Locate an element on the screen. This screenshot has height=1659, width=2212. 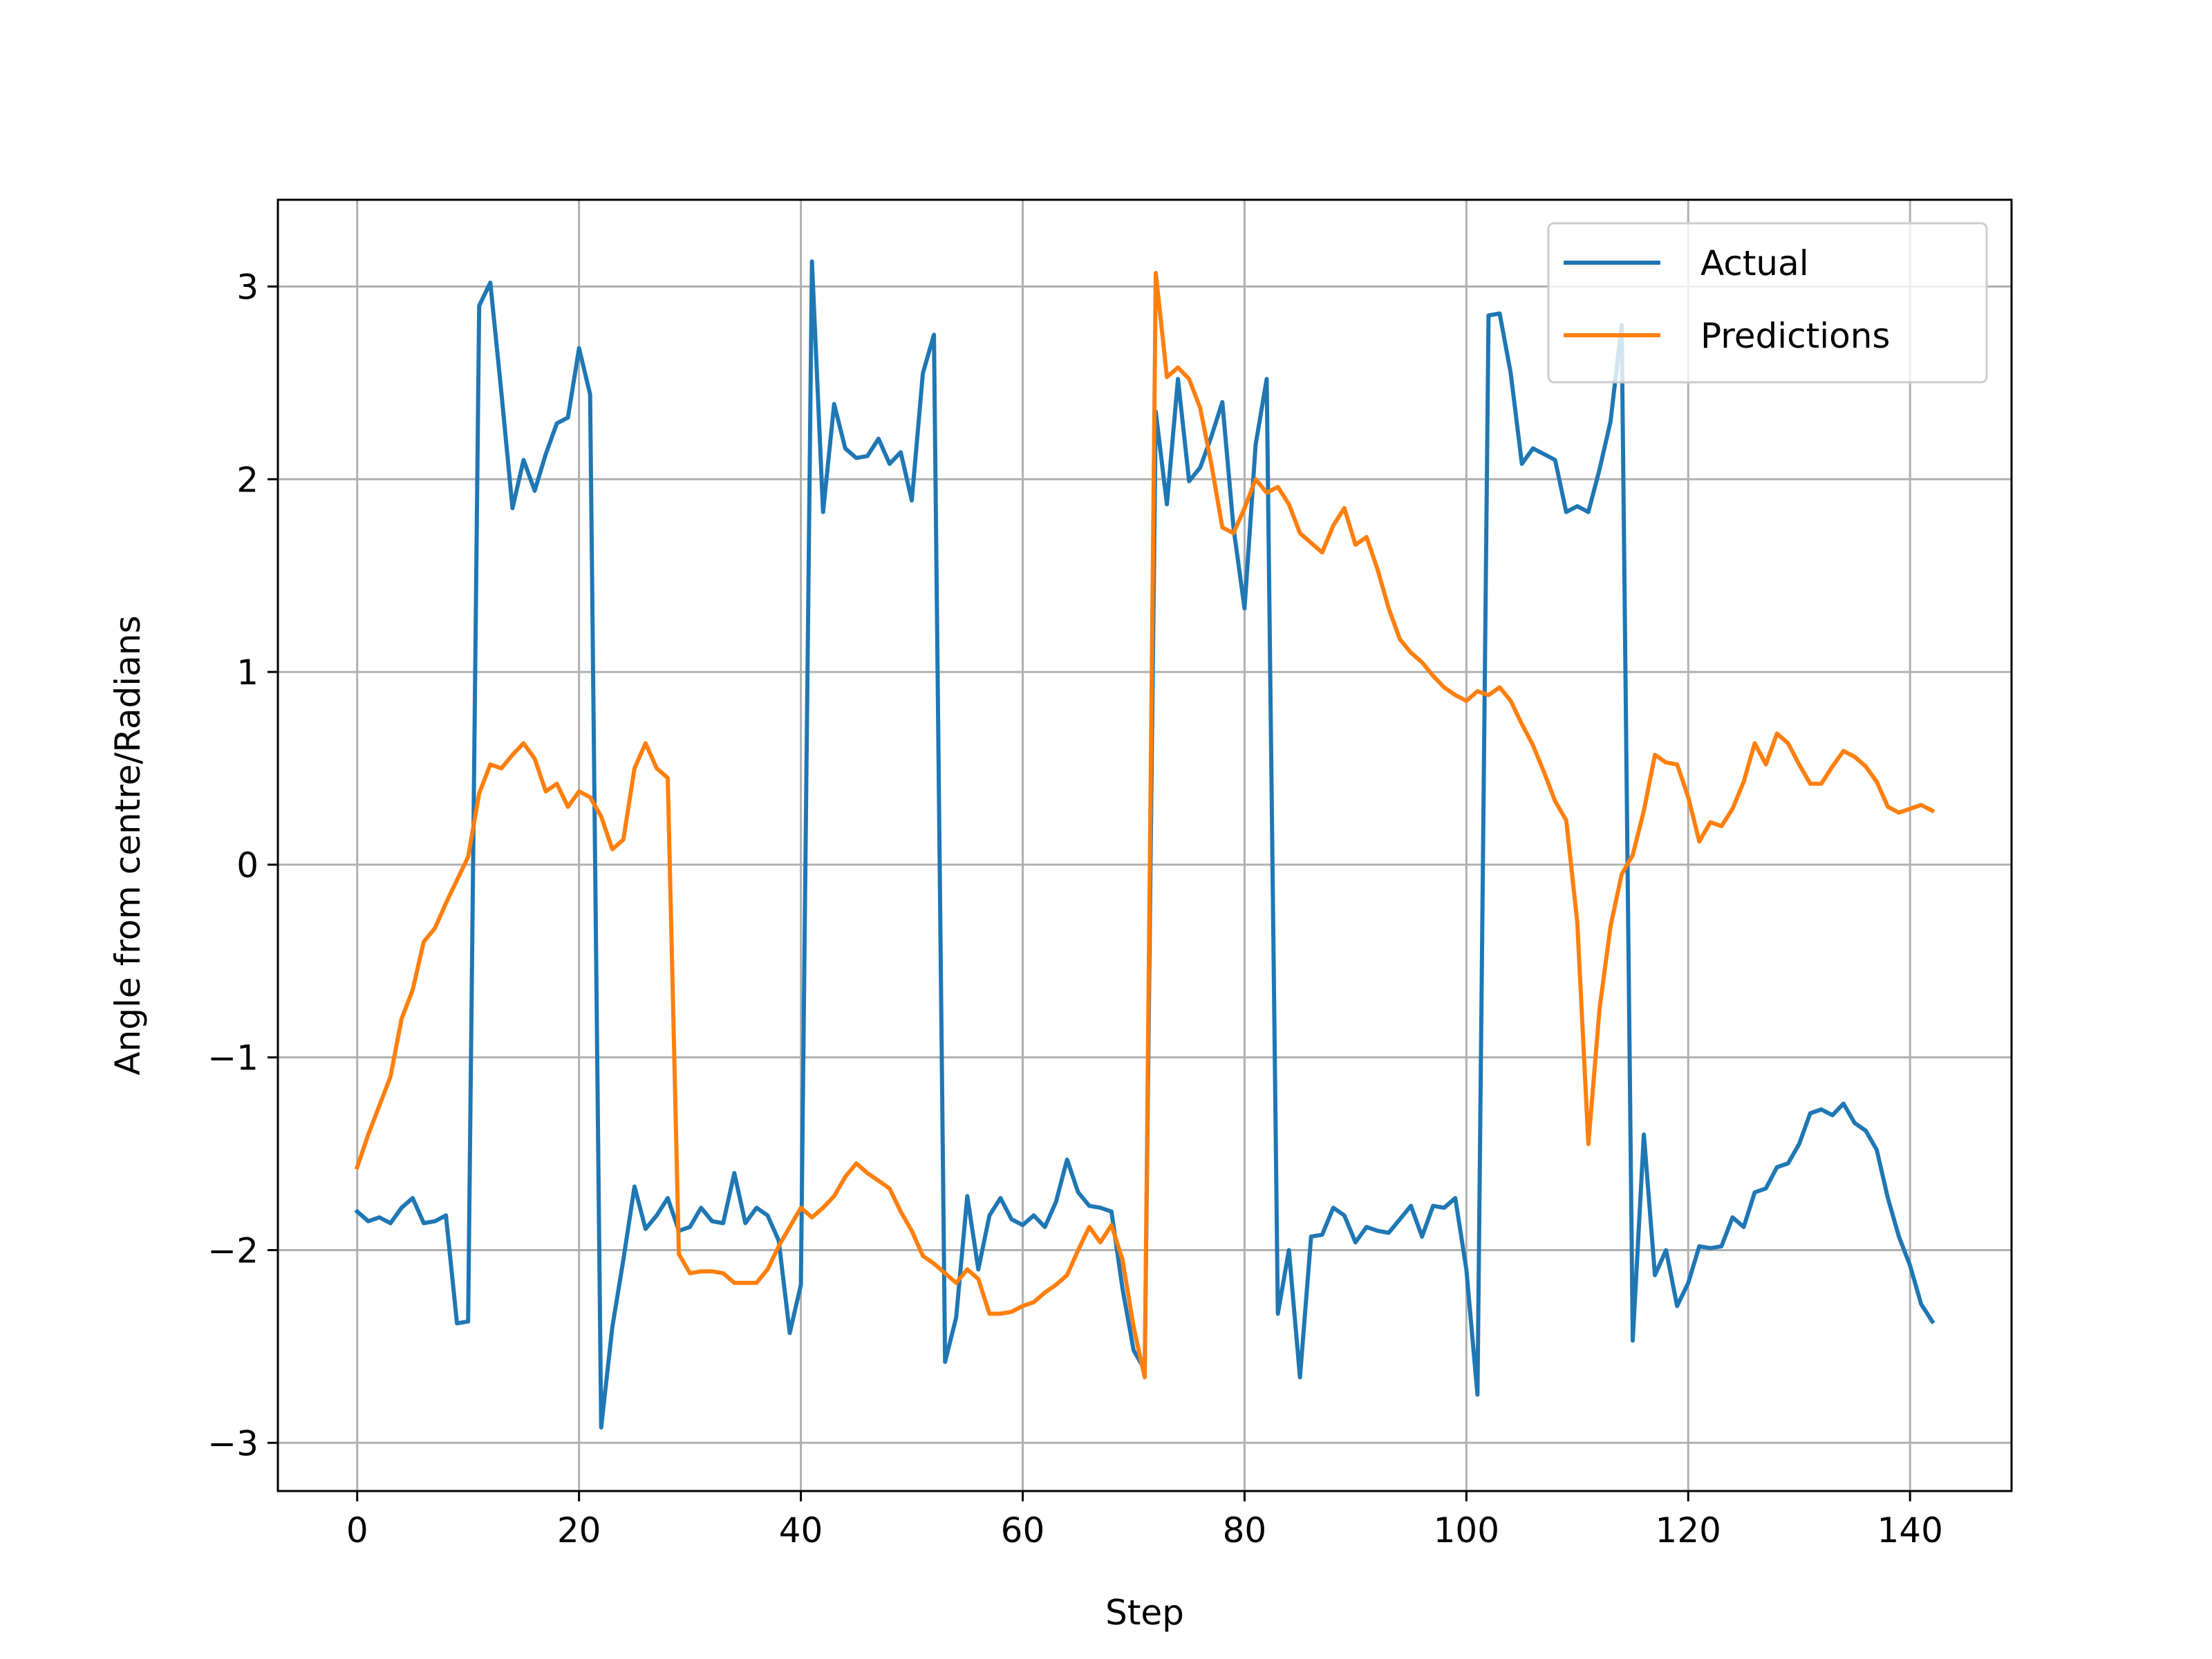
y-axis-label: Angle from centre/Radians is located at coordinates (128, 845).